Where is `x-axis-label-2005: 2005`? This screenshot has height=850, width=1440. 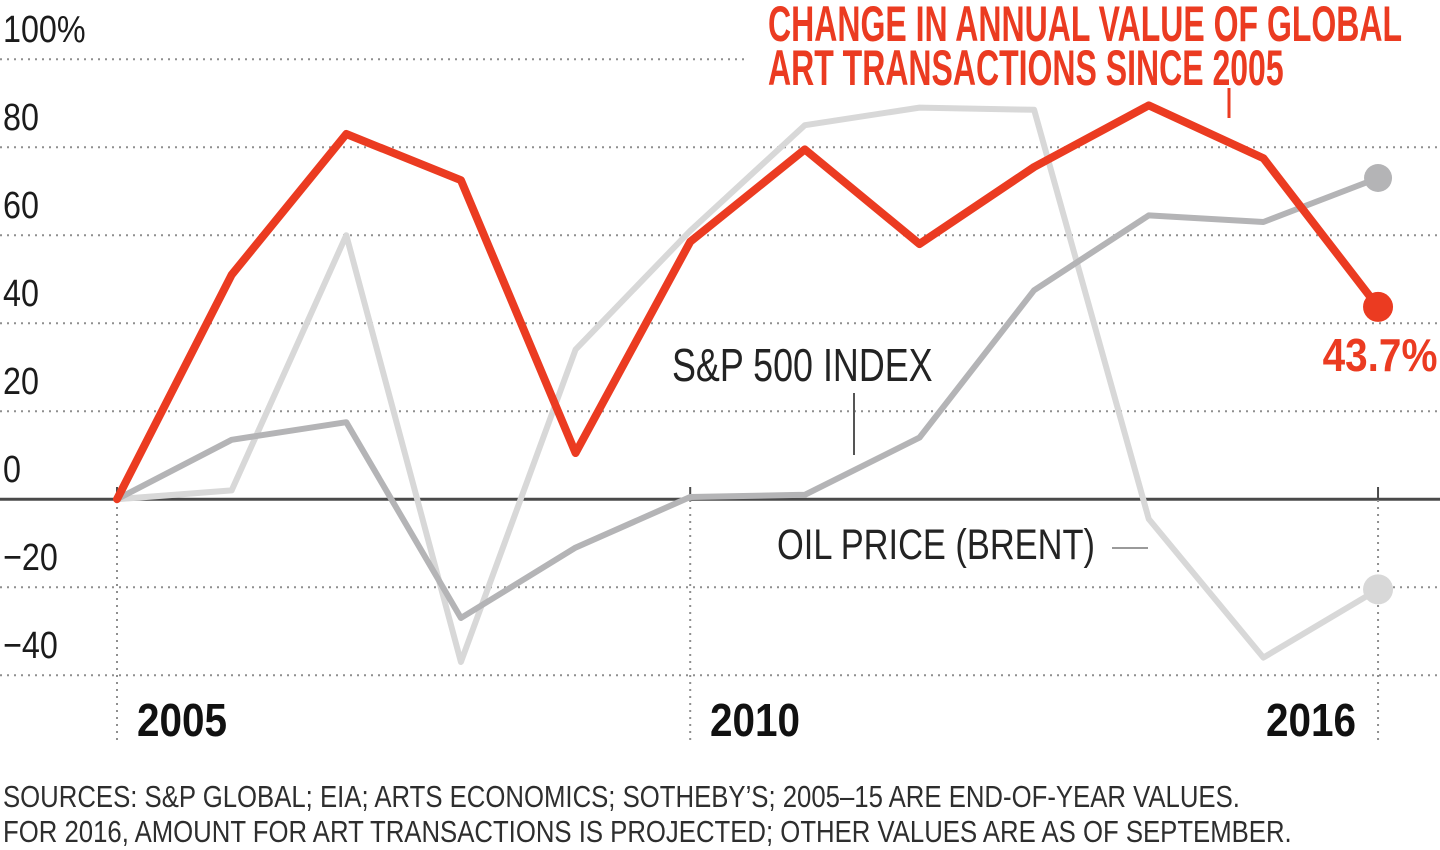 x-axis-label-2005: 2005 is located at coordinates (182, 720).